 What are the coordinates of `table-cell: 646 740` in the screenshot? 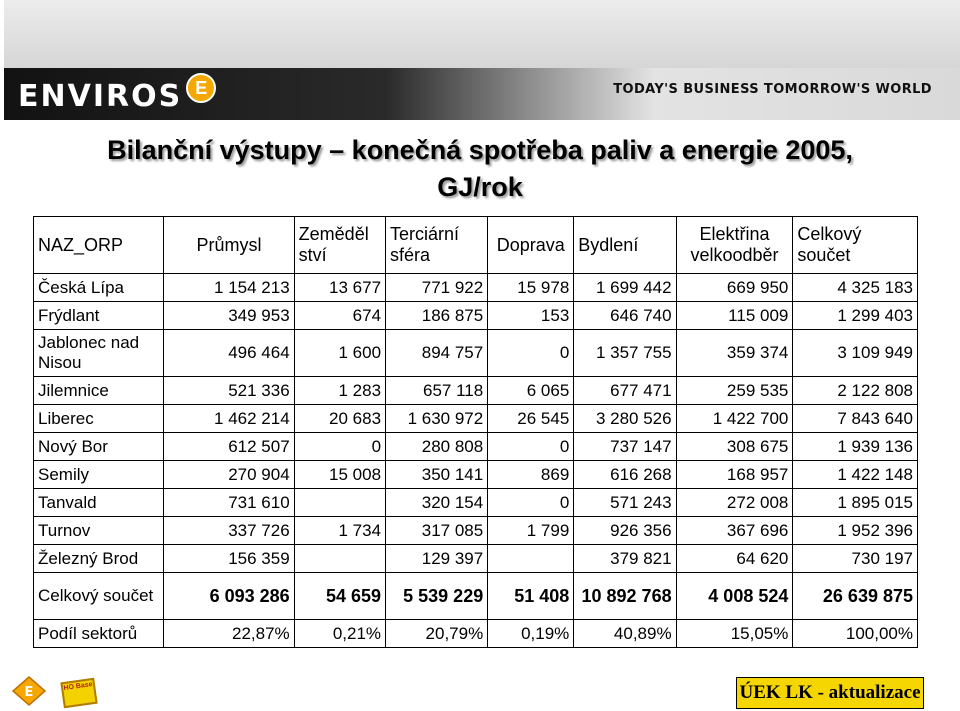 It's located at (625, 315).